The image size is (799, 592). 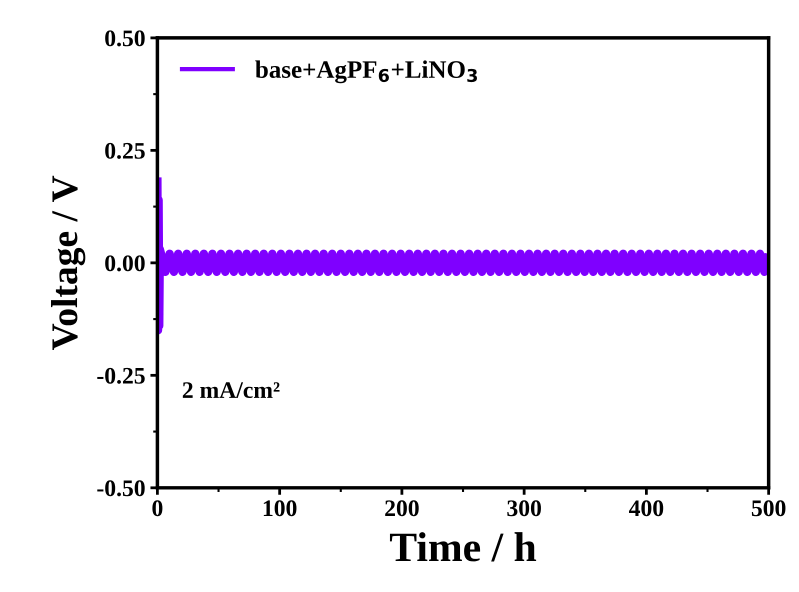 I want to click on y-tick-label: -0.25, so click(x=121, y=376).